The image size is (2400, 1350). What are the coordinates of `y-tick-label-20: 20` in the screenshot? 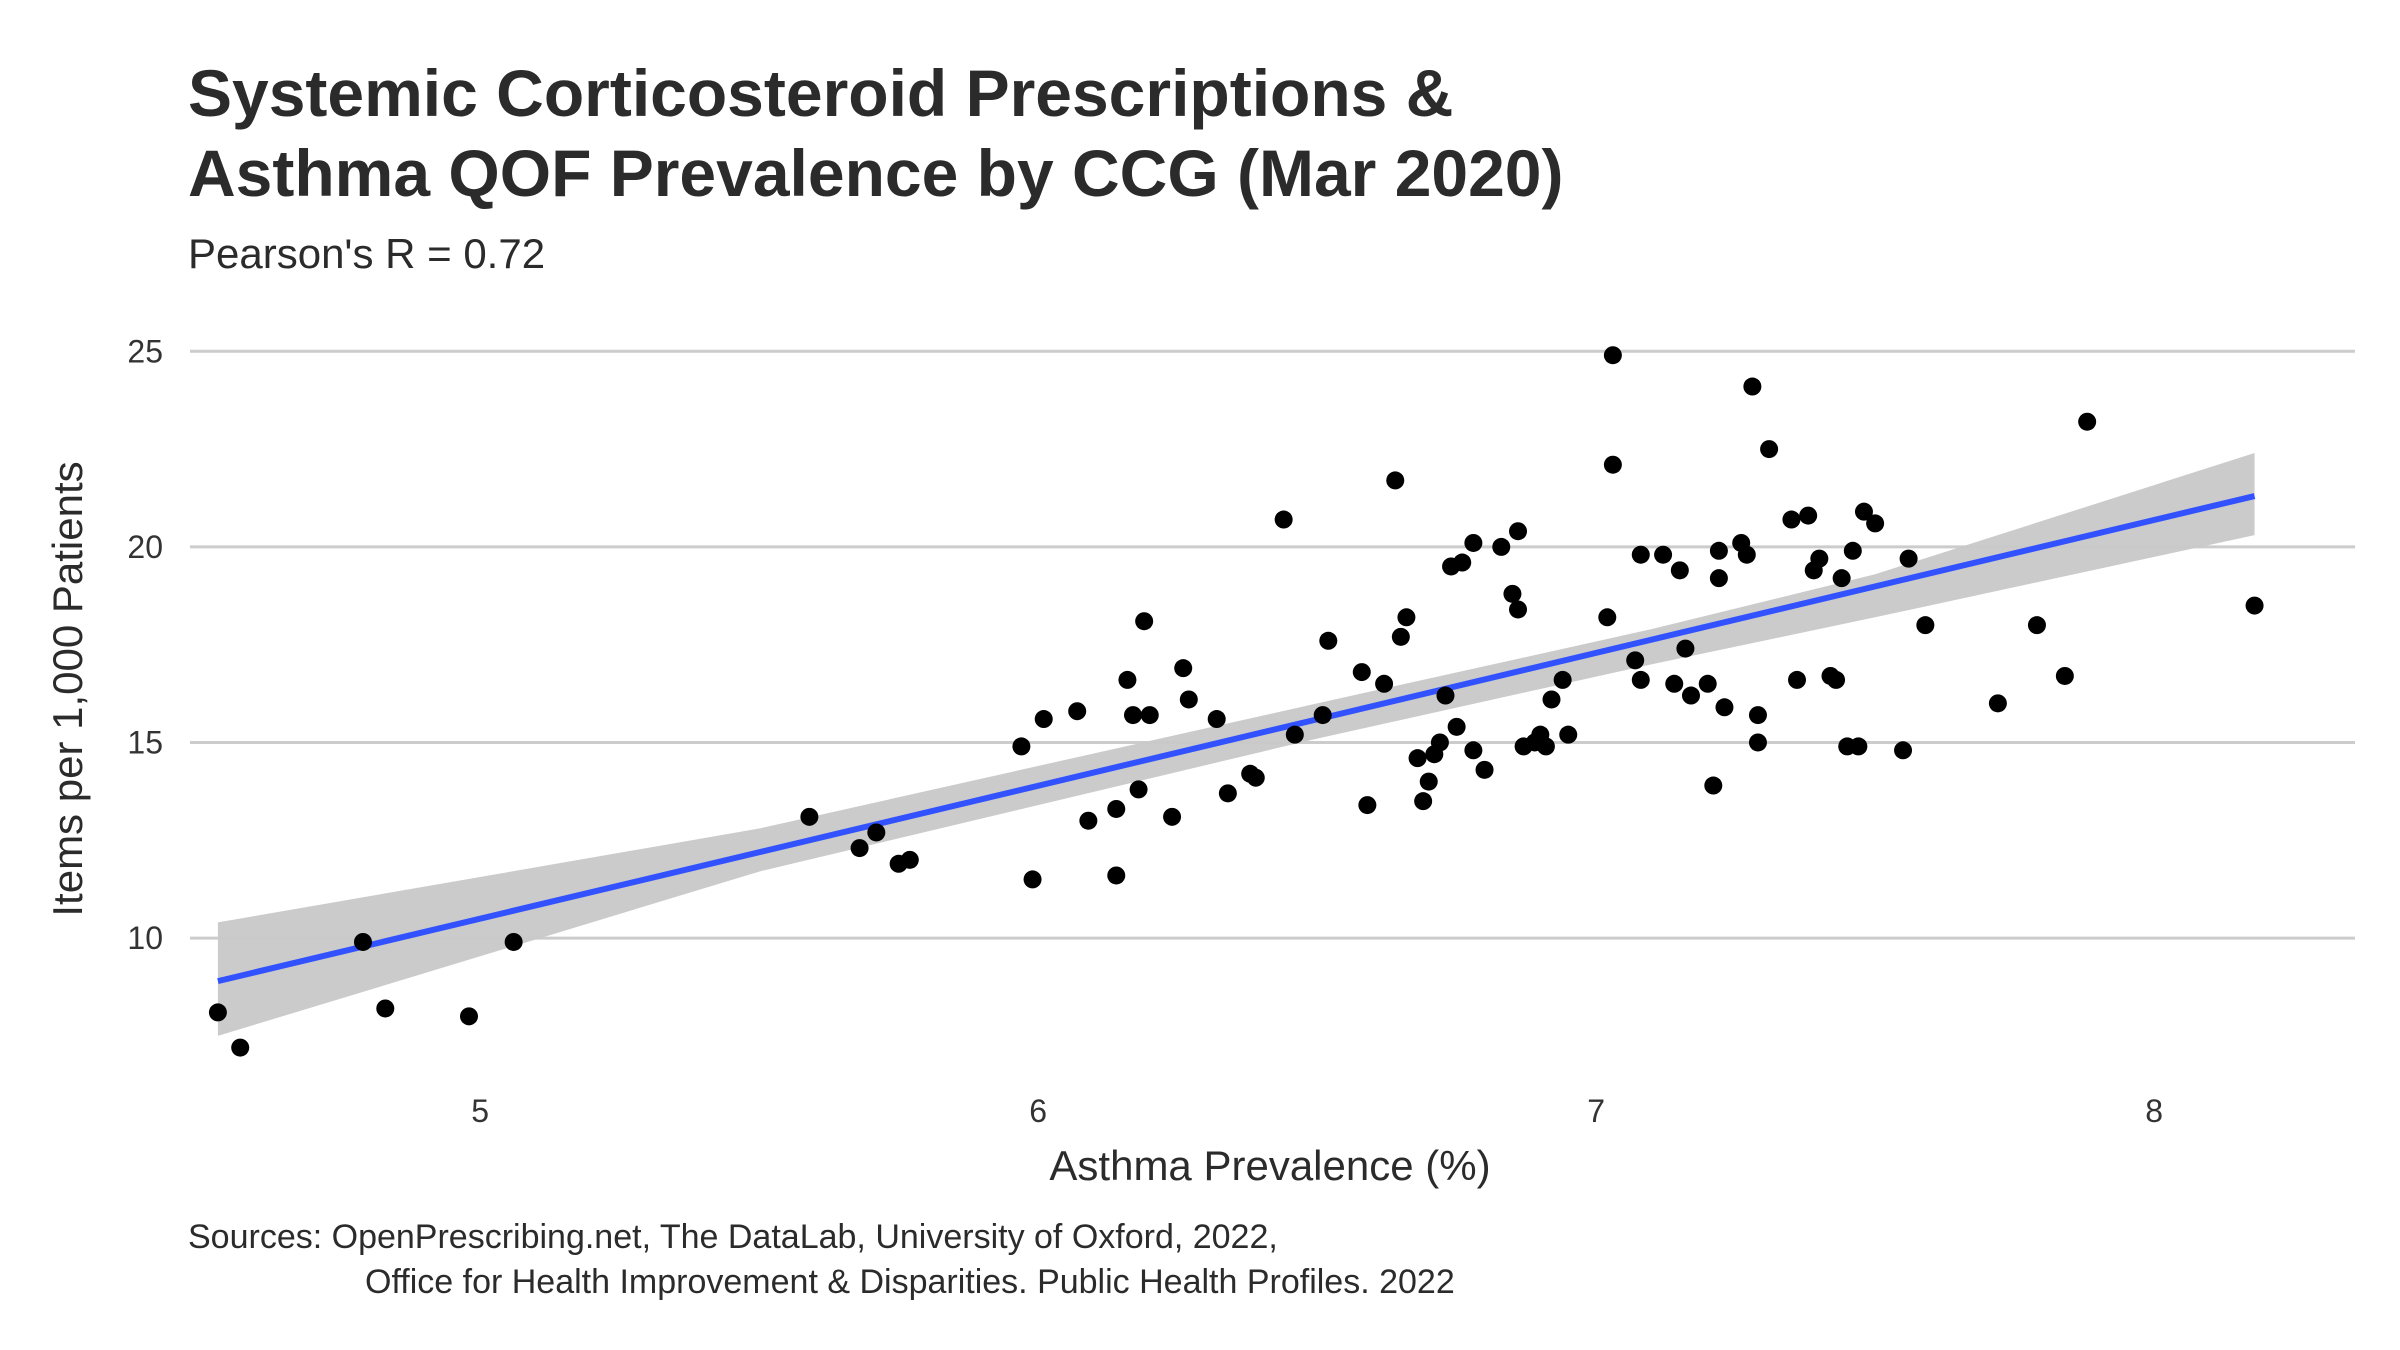 It's located at (145, 547).